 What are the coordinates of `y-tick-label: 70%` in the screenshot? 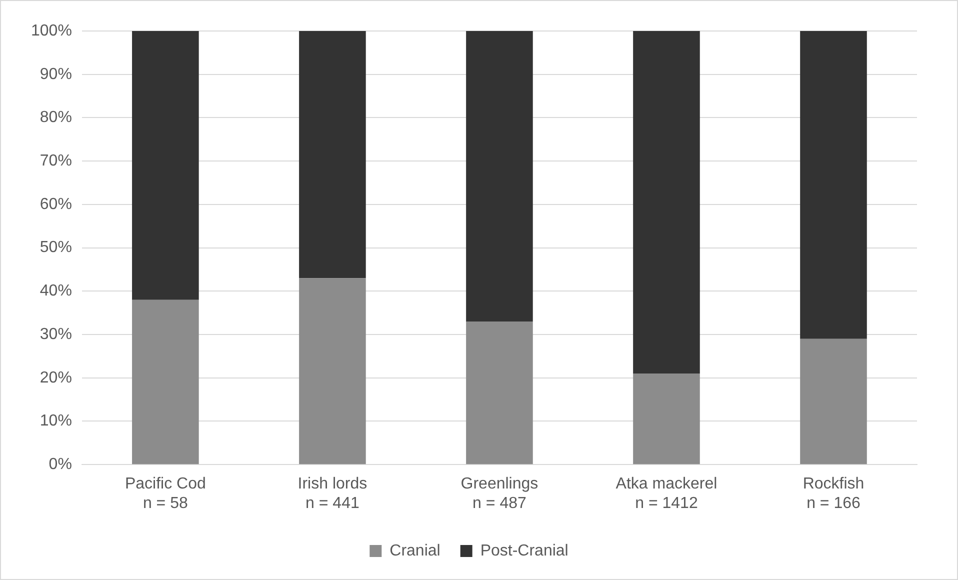 It's located at (56, 161).